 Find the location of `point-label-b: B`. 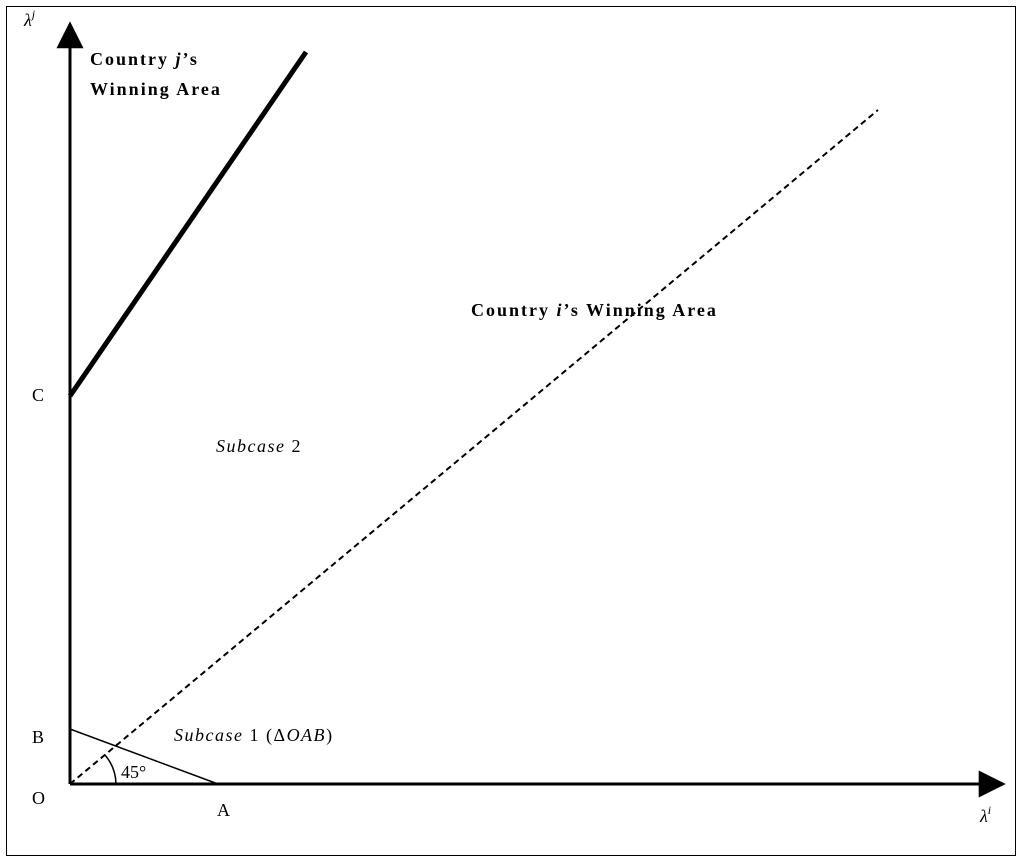

point-label-b: B is located at coordinates (38, 737).